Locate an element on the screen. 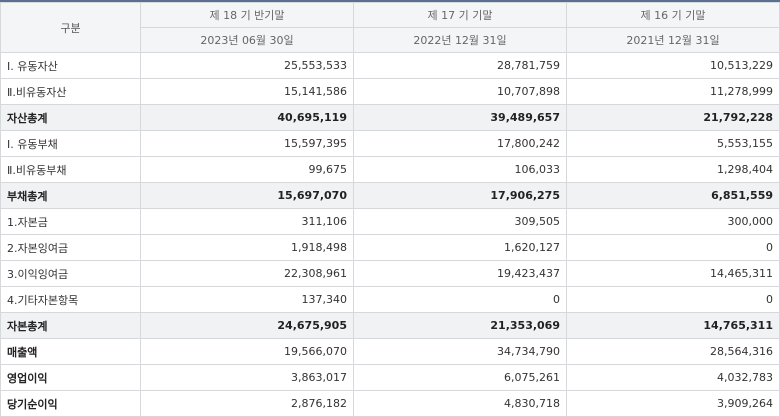  value-cell-period-3: 300,000 is located at coordinates (673, 221).